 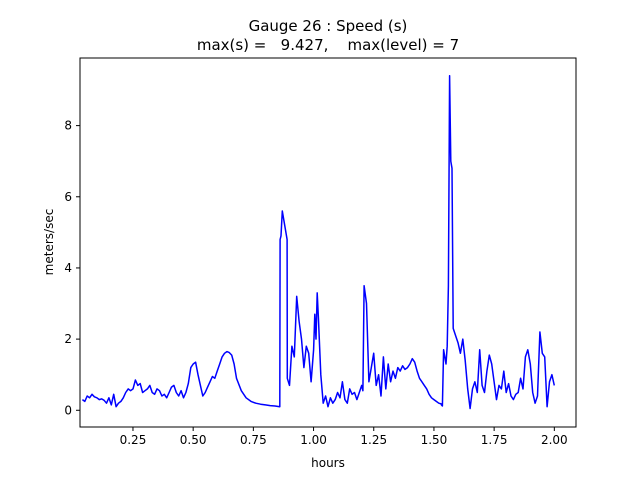 I want to click on x-tick-label: 1.75, so click(x=494, y=440).